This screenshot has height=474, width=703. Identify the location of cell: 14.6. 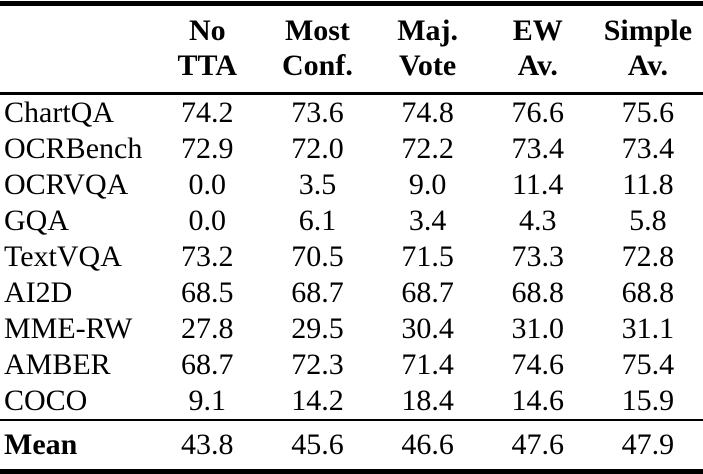
(537, 402).